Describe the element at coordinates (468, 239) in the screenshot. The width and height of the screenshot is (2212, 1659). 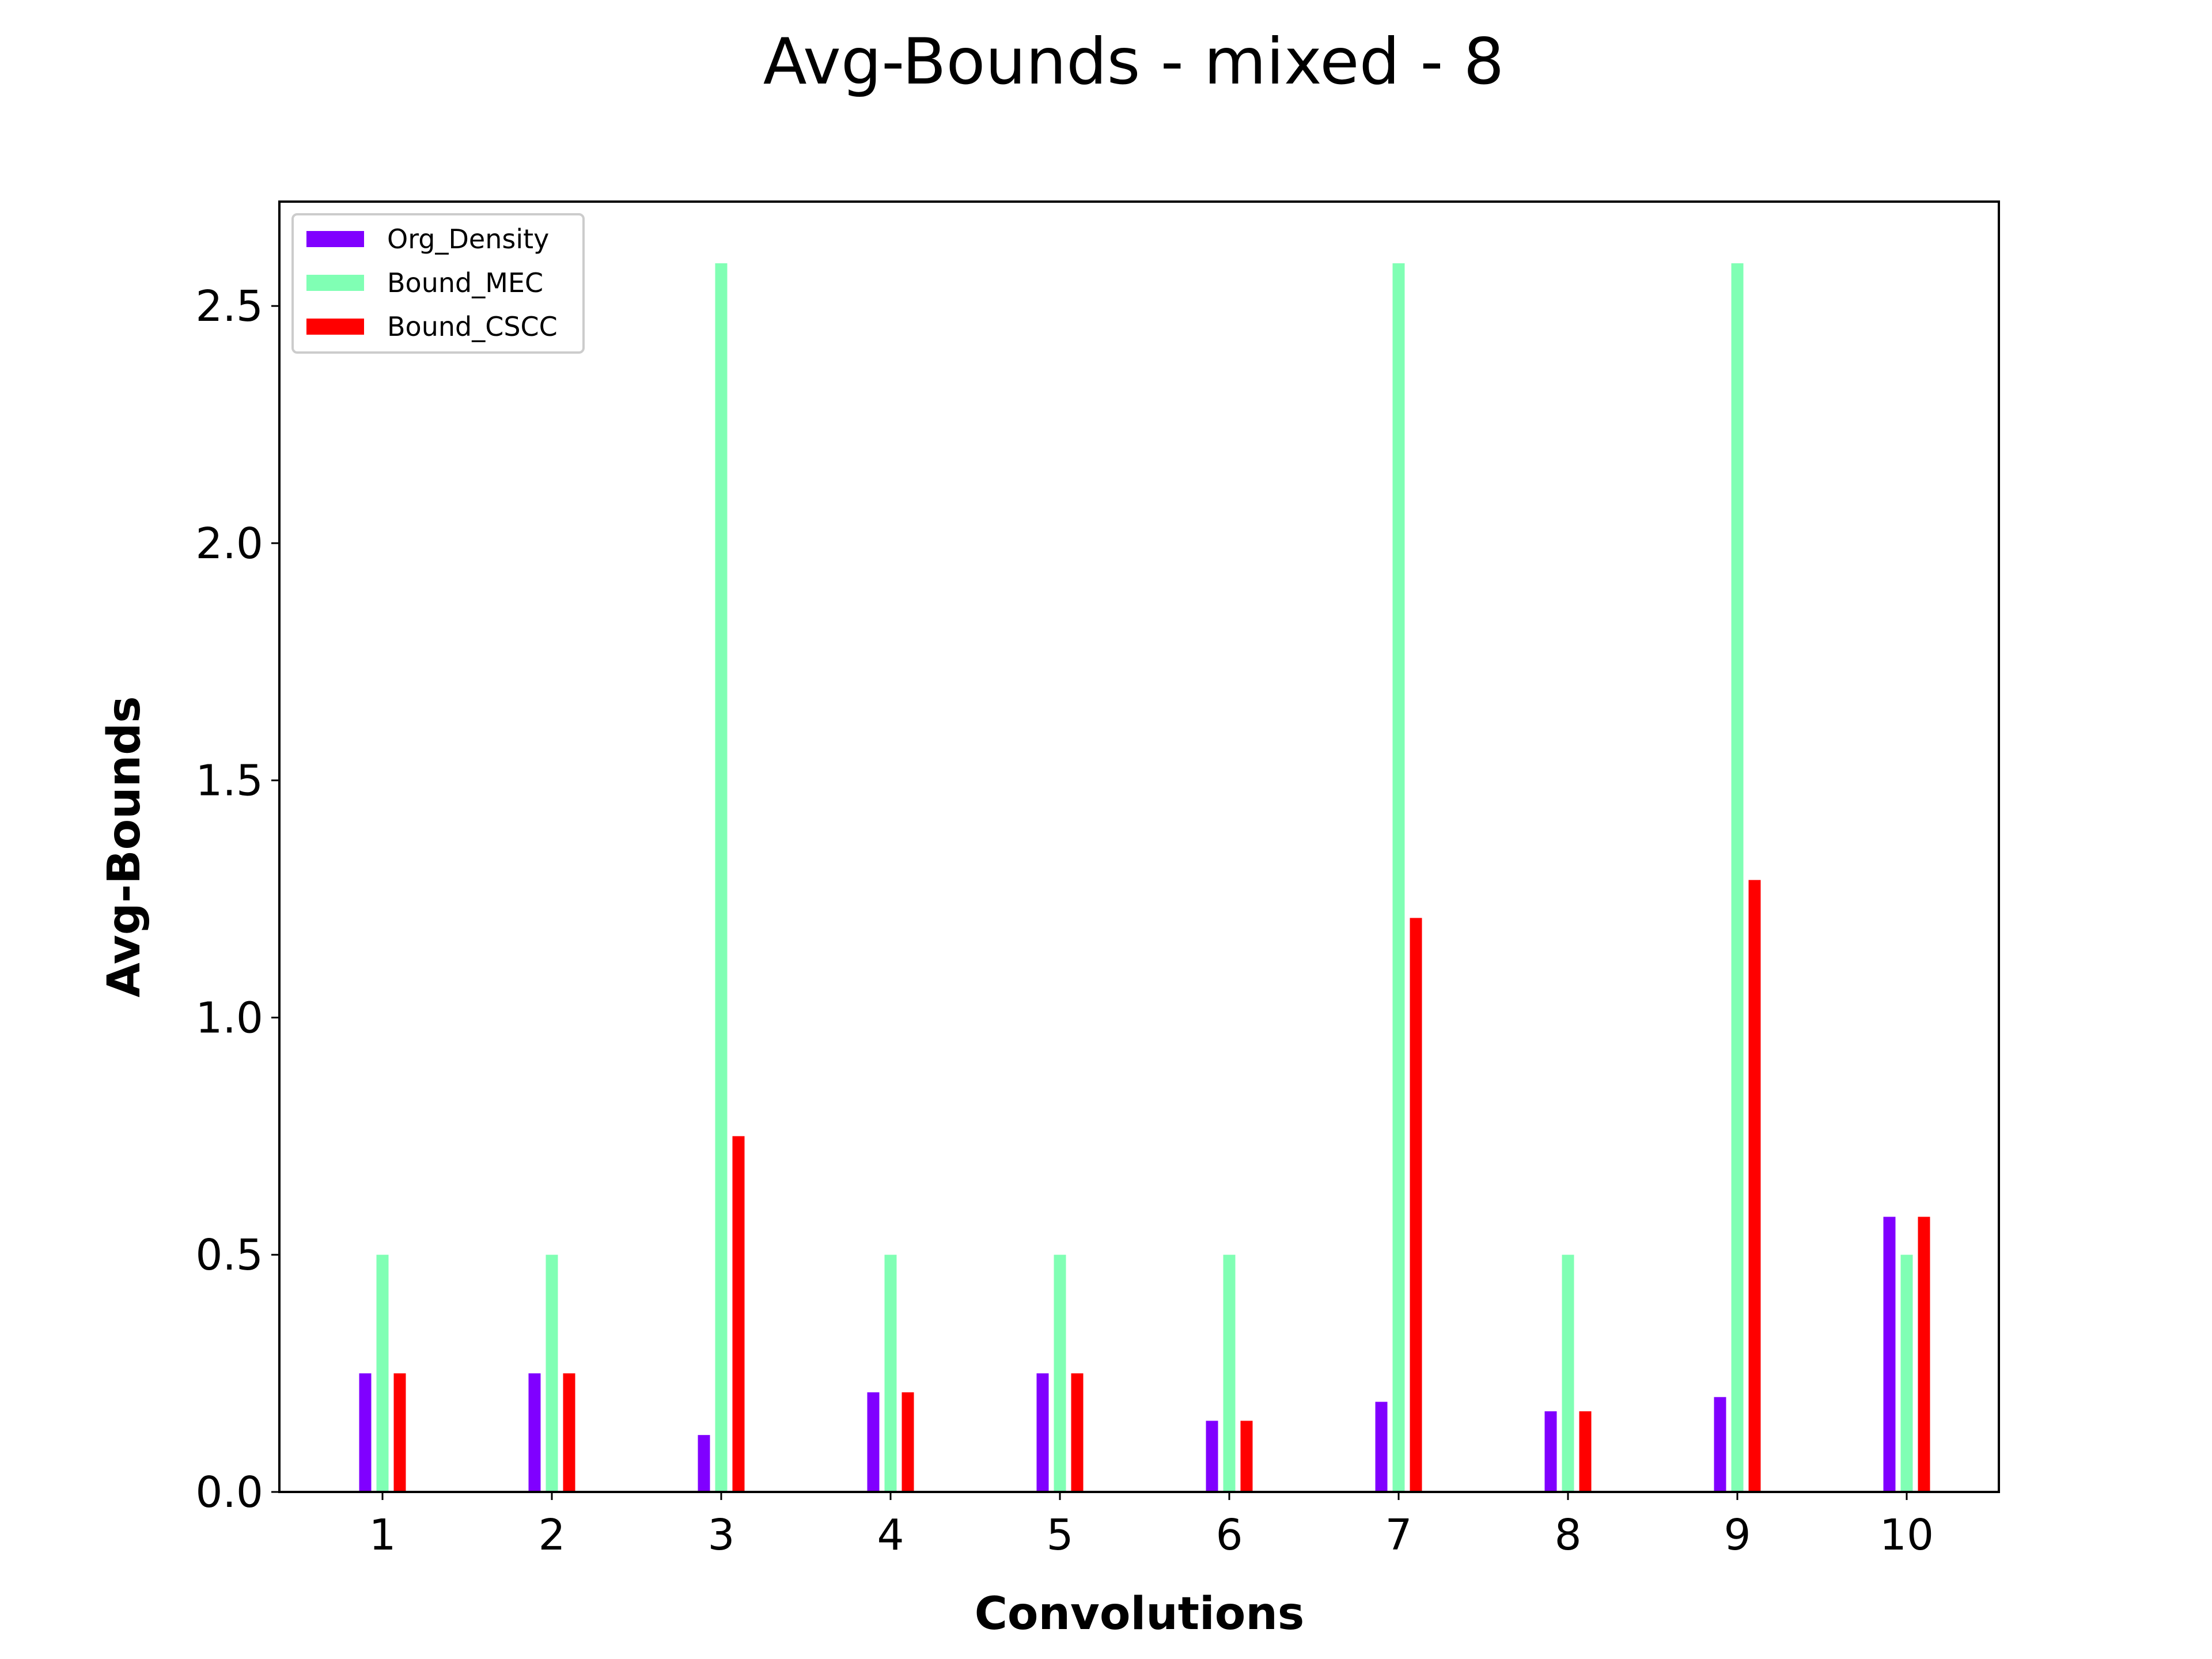
I see `legend-label-org-density: Org_Density` at that location.